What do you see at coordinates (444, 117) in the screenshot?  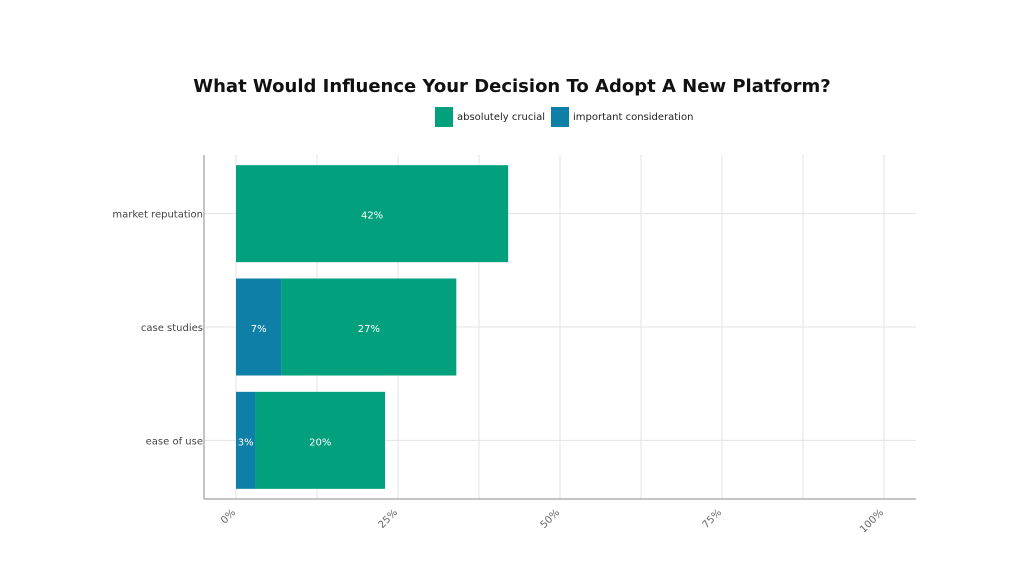 I see `legend-swatch-absolutely-crucial` at bounding box center [444, 117].